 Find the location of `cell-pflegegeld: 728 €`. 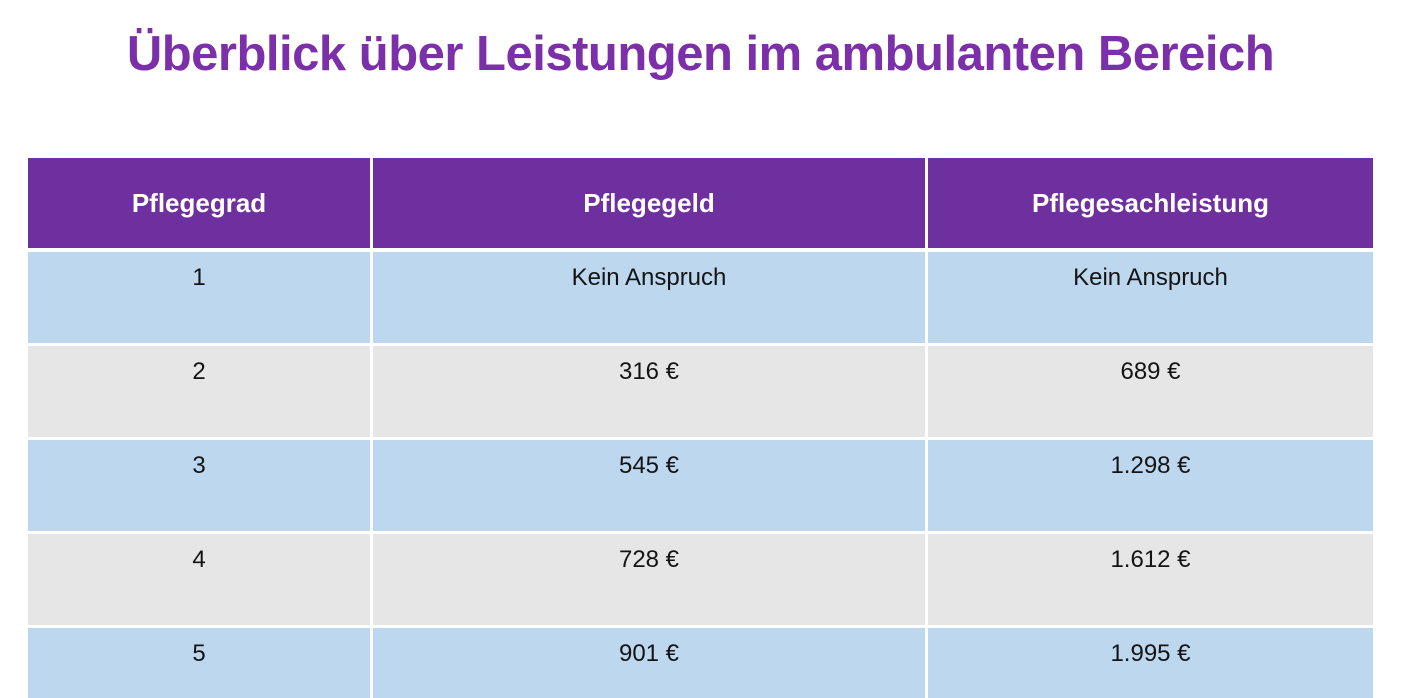

cell-pflegegeld: 728 € is located at coordinates (649, 579).